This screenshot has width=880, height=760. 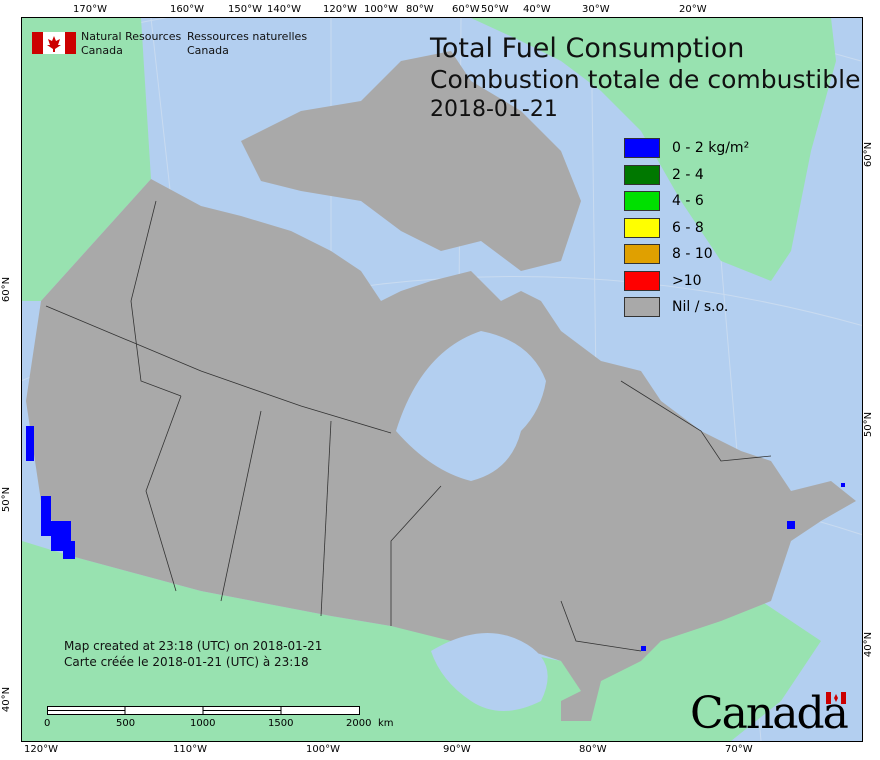 What do you see at coordinates (420, 9) in the screenshot?
I see `top-tick-label: 80°W` at bounding box center [420, 9].